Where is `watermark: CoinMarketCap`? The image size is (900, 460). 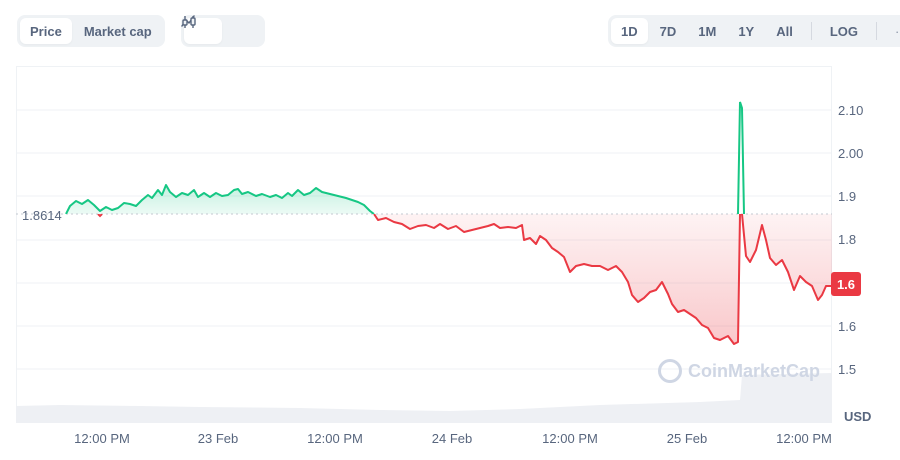 watermark: CoinMarketCap is located at coordinates (739, 371).